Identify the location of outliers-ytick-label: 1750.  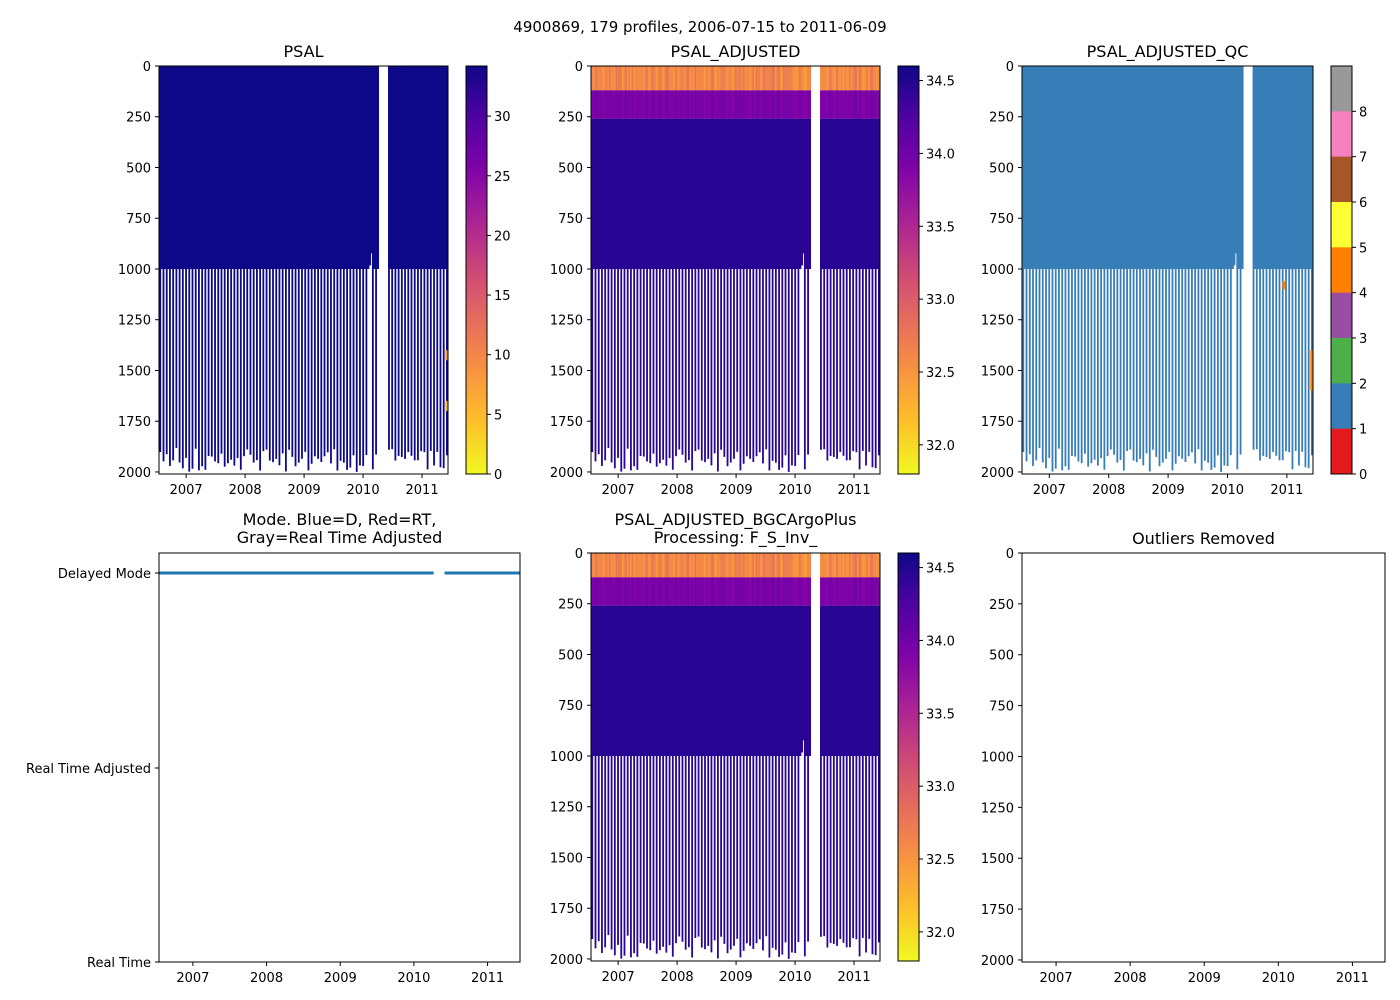
(997, 910).